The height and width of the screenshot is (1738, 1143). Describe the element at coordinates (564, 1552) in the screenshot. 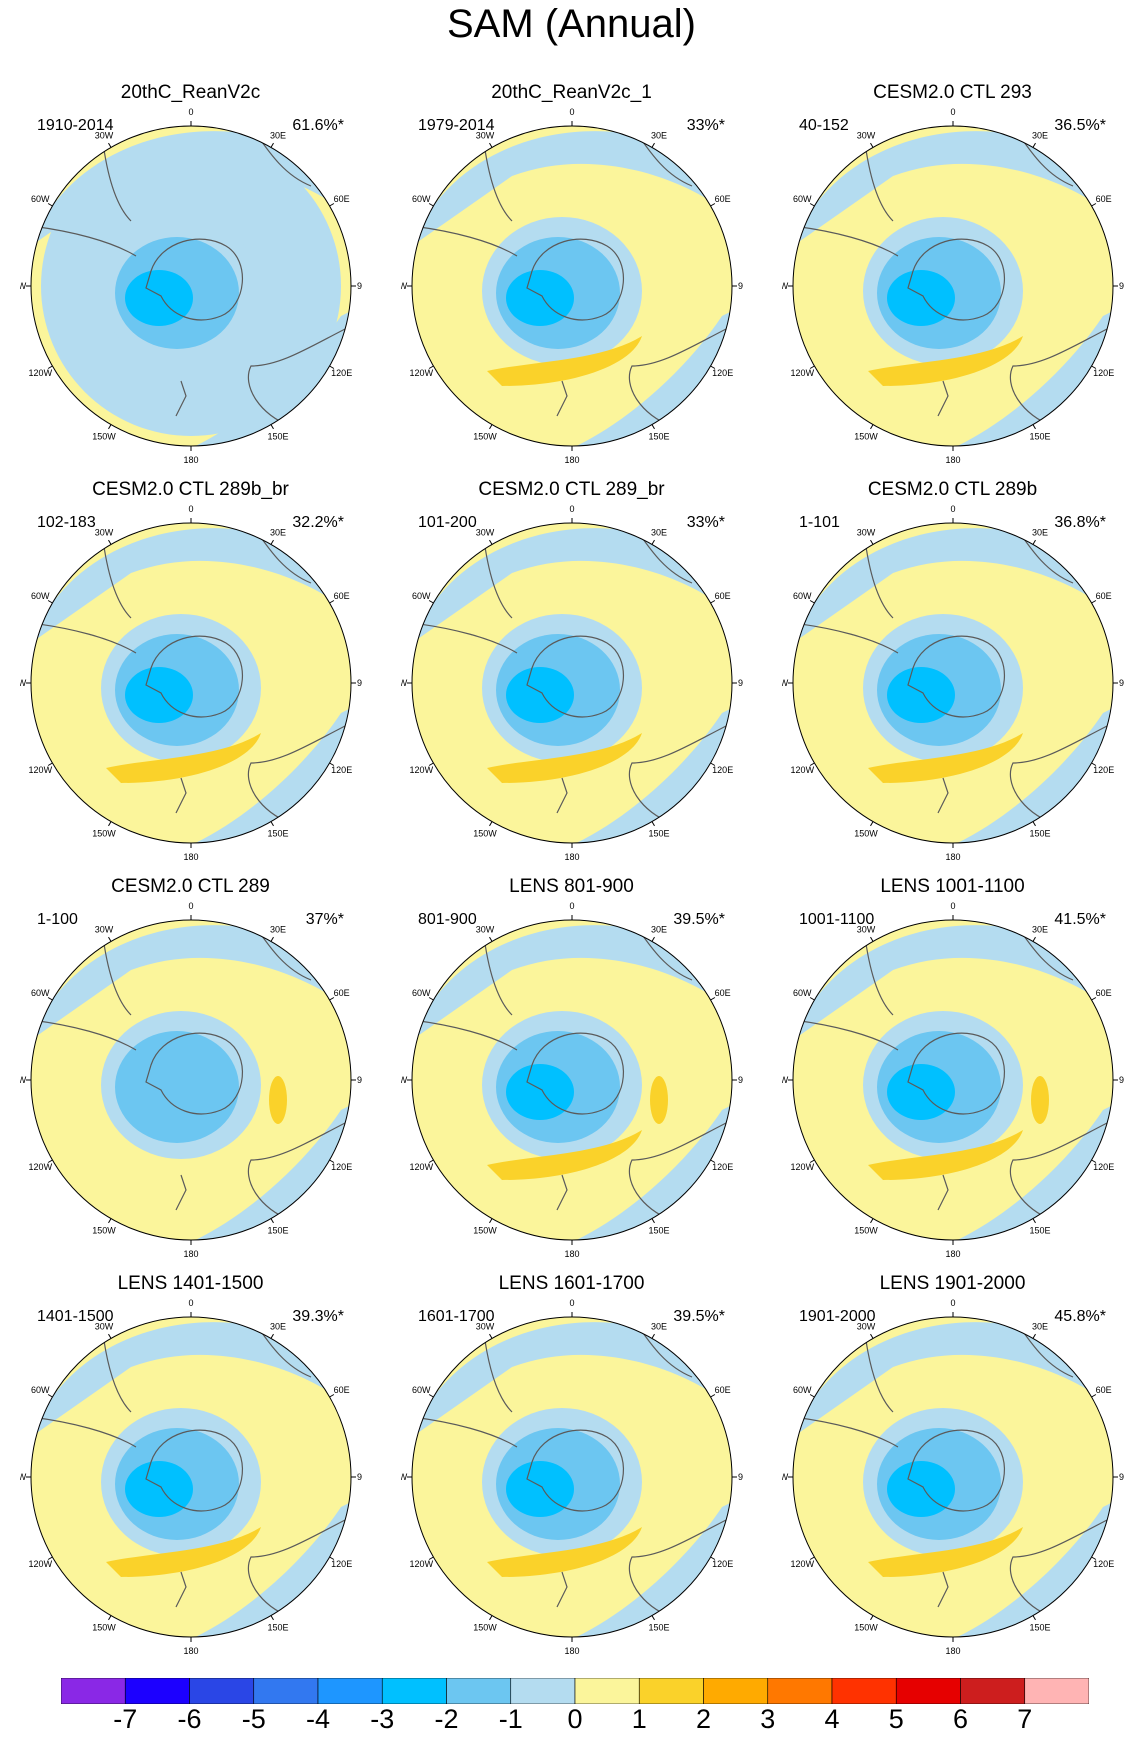

I see `positive-contour-band` at that location.